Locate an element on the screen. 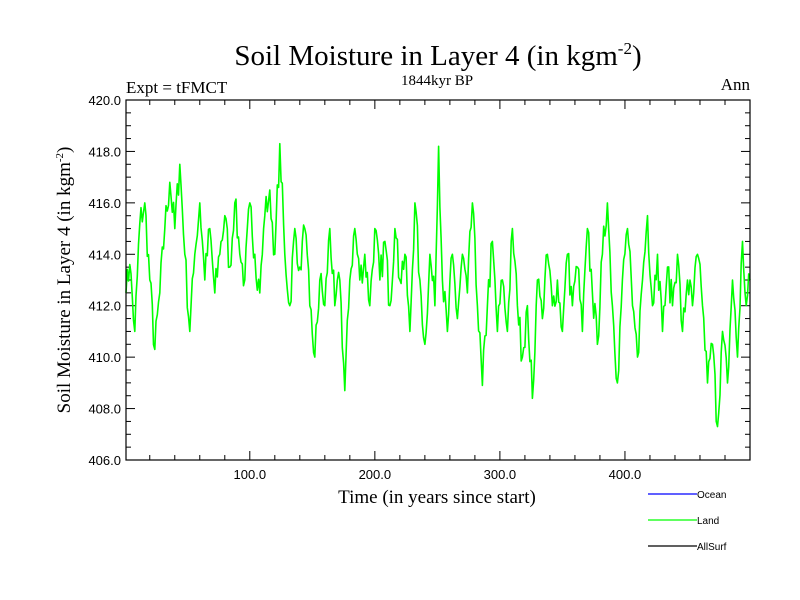  chart-subtitle: 1844kyr BP is located at coordinates (437, 81).